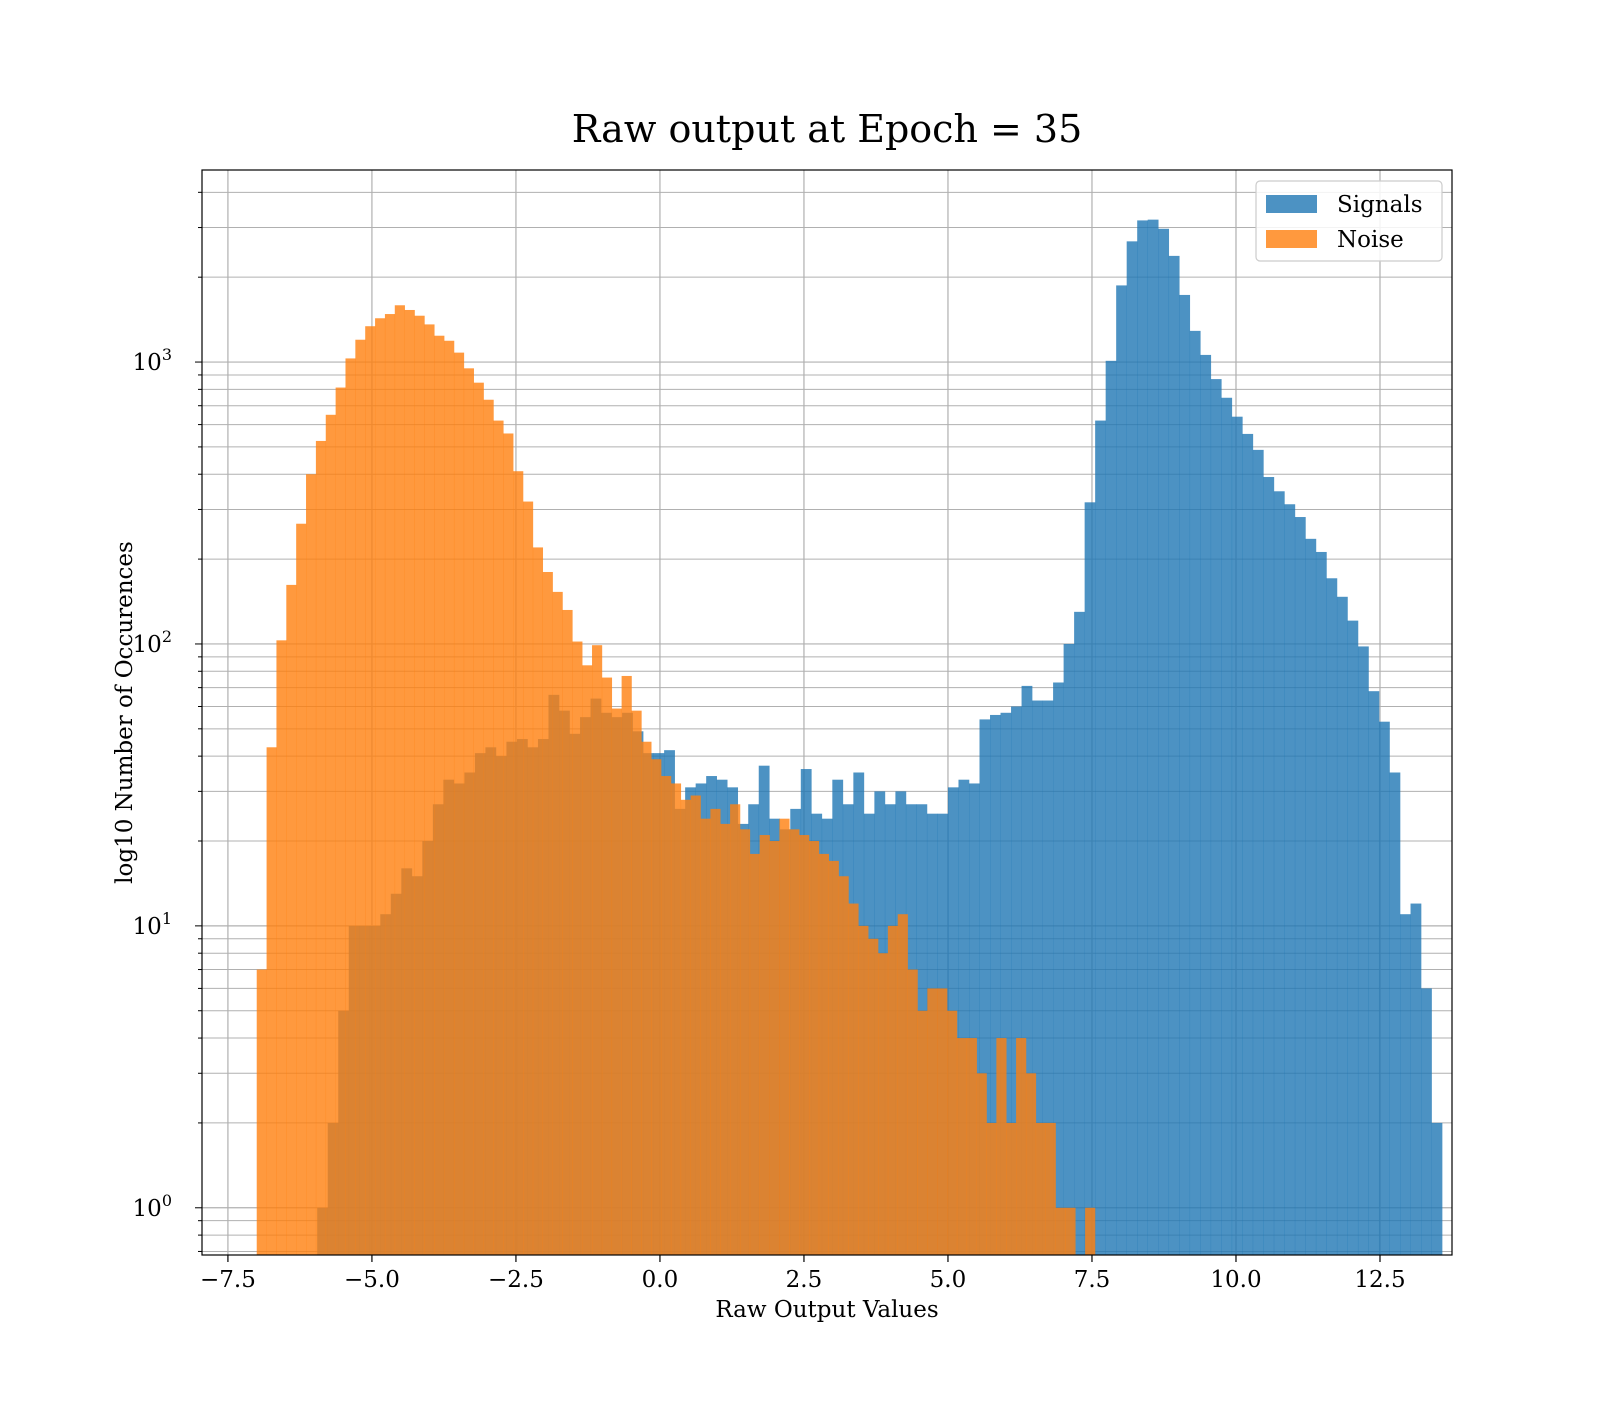 The height and width of the screenshot is (1404, 1600). I want to click on legend-label-noise: Noise, so click(1370, 240).